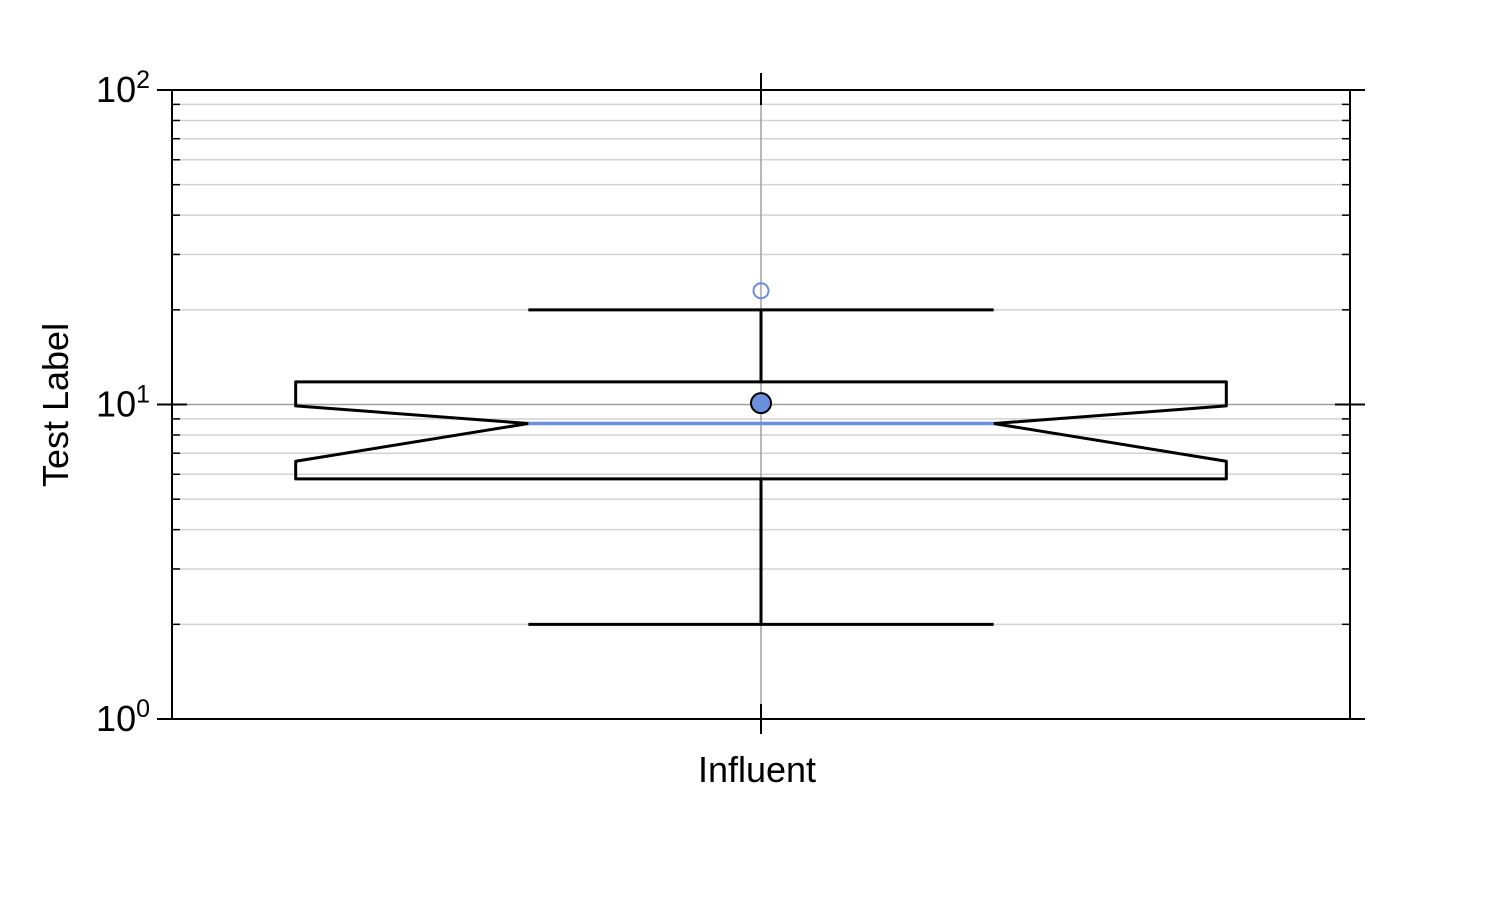  What do you see at coordinates (123, 403) in the screenshot?
I see `y-tick-label: 10¹` at bounding box center [123, 403].